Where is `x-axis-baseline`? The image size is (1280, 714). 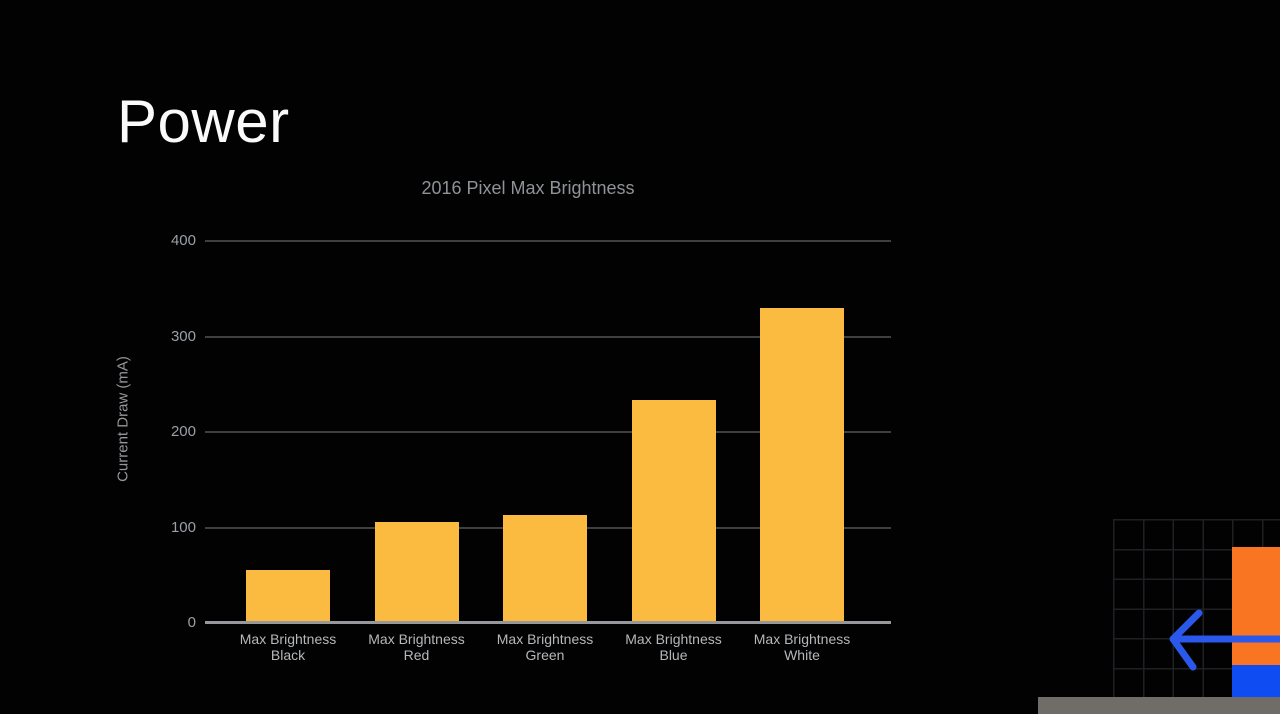
x-axis-baseline is located at coordinates (548, 622).